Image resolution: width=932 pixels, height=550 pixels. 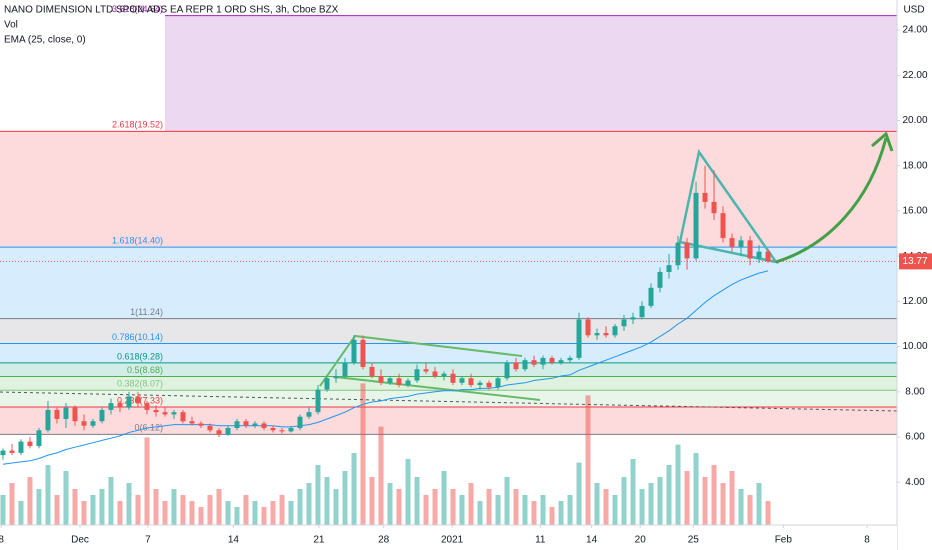 What do you see at coordinates (914, 30) in the screenshot?
I see `y-tick-label: 24.00` at bounding box center [914, 30].